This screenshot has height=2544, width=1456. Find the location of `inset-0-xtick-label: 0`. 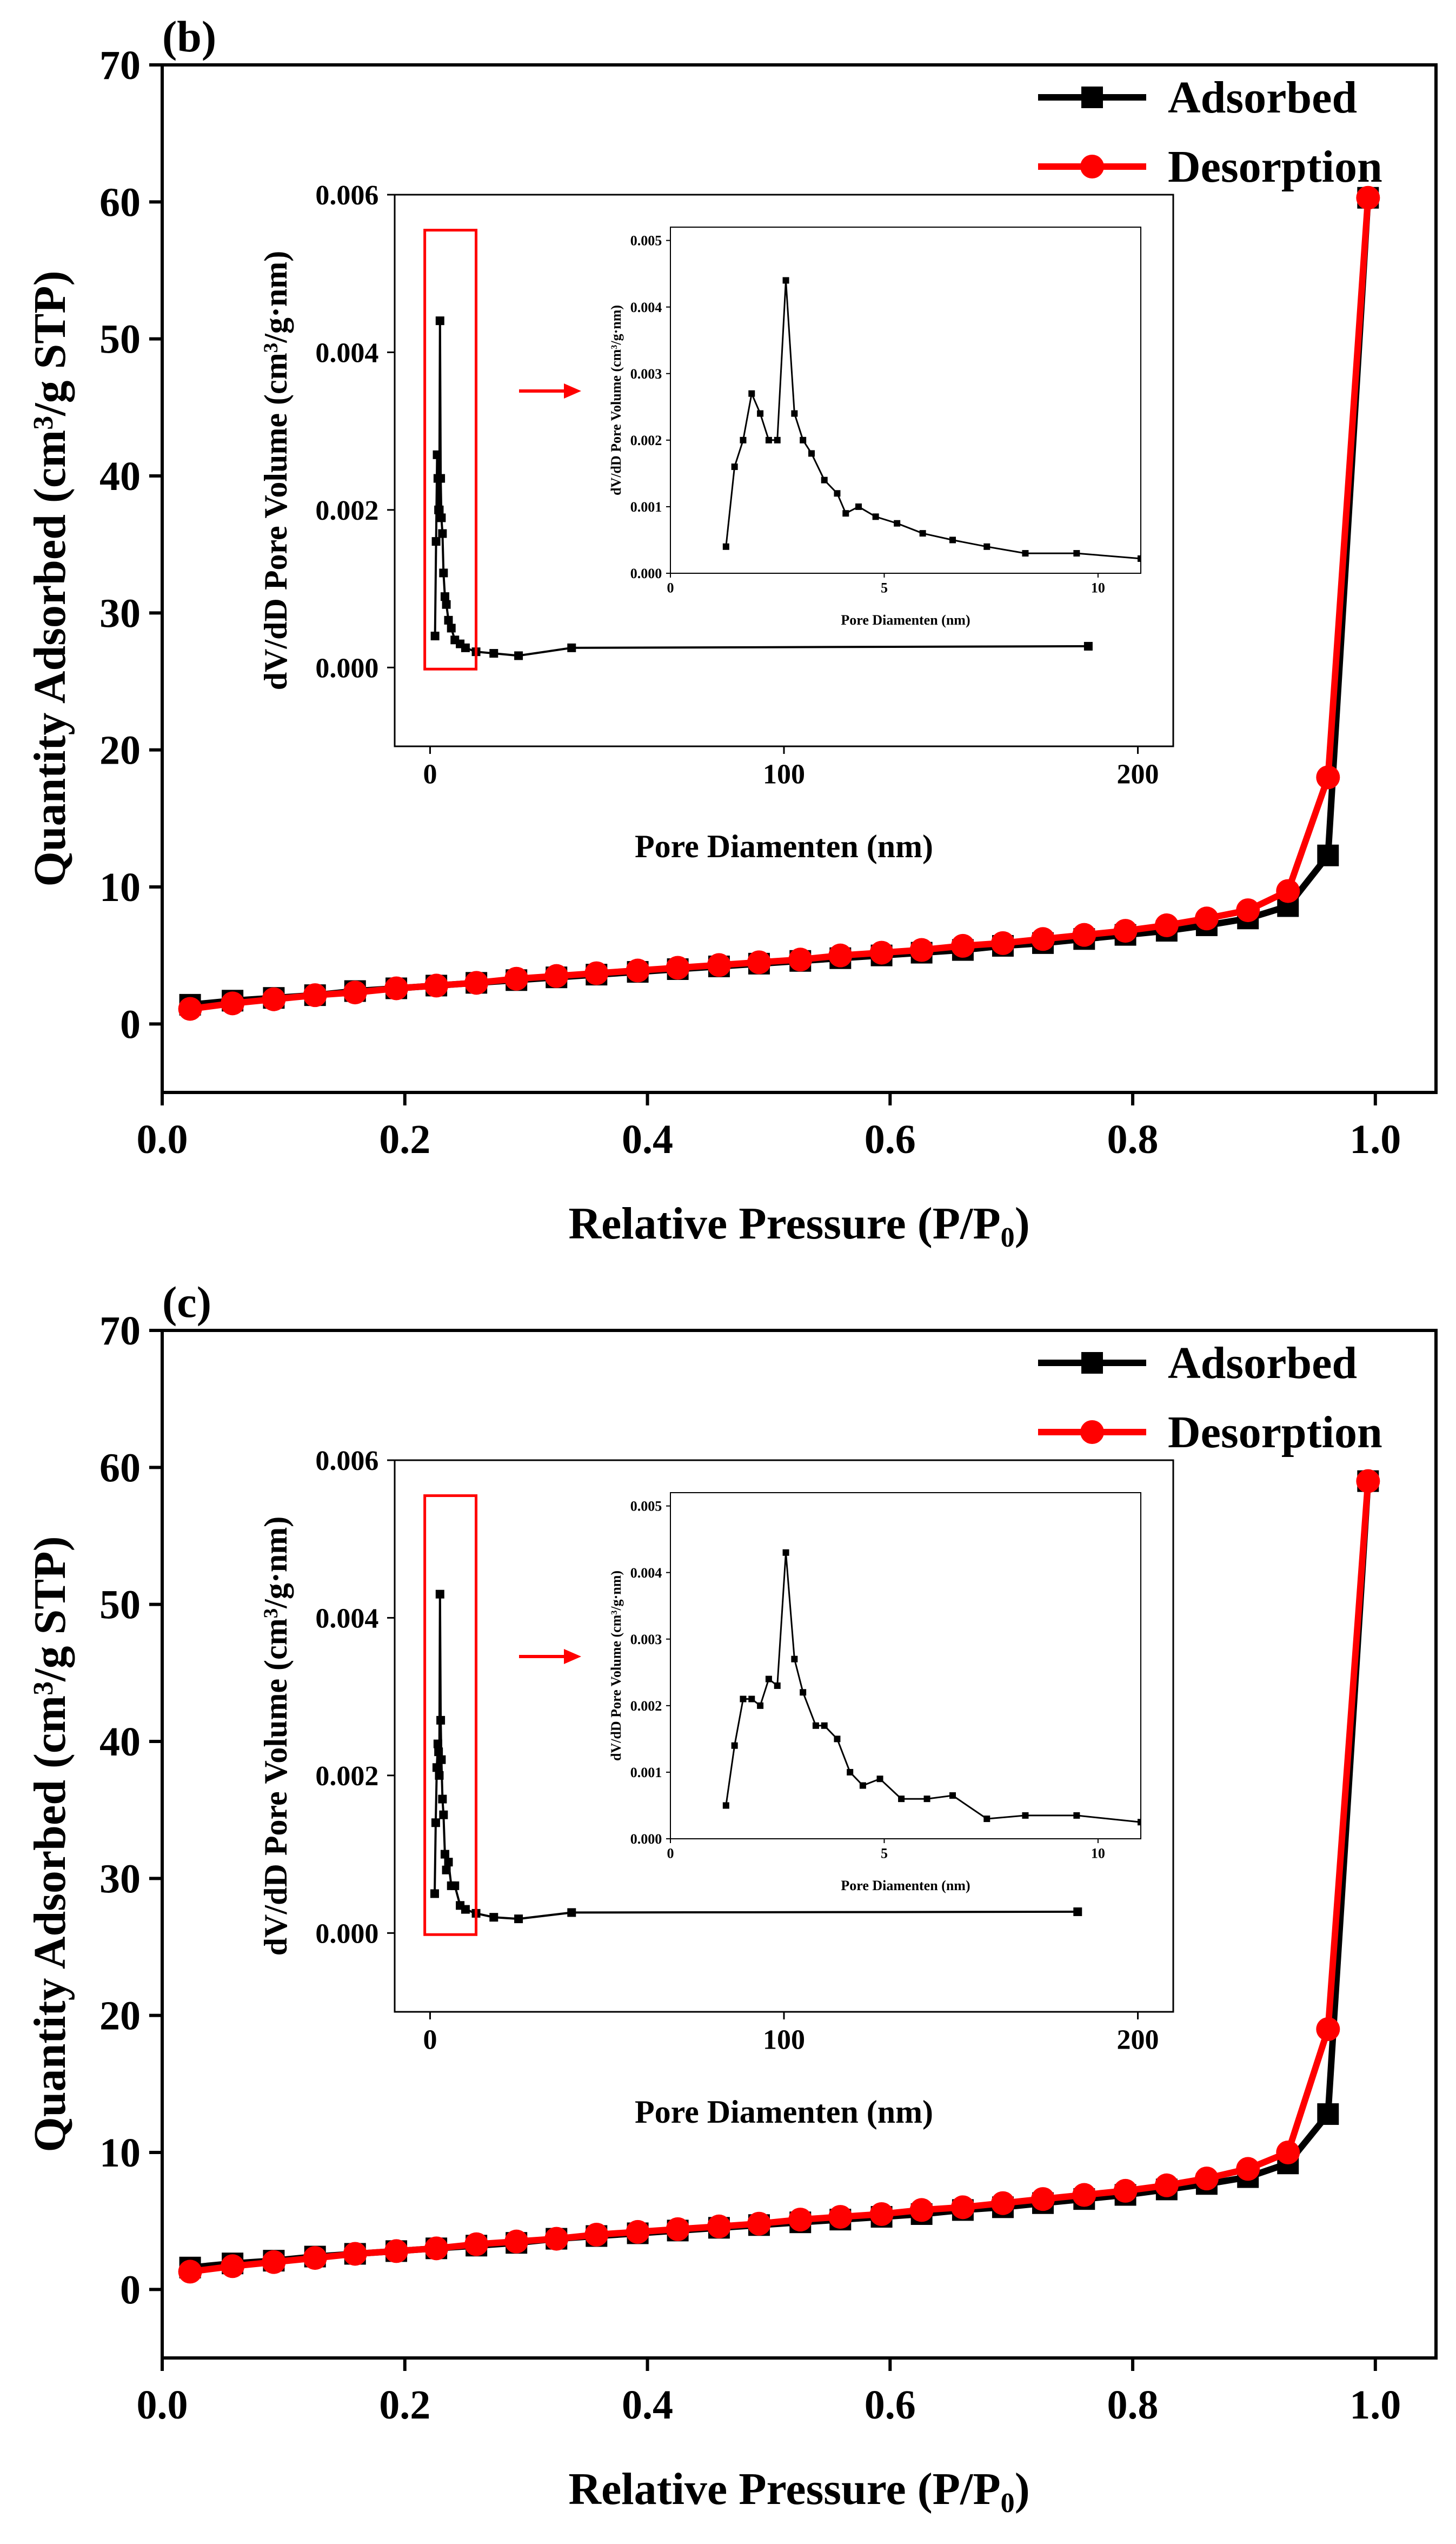

inset-0-xtick-label: 0 is located at coordinates (430, 774).